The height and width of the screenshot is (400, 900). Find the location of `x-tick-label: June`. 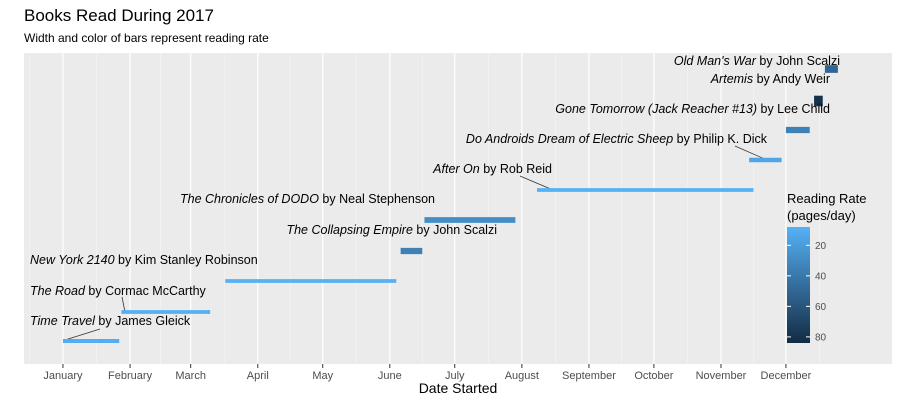

x-tick-label: June is located at coordinates (390, 376).